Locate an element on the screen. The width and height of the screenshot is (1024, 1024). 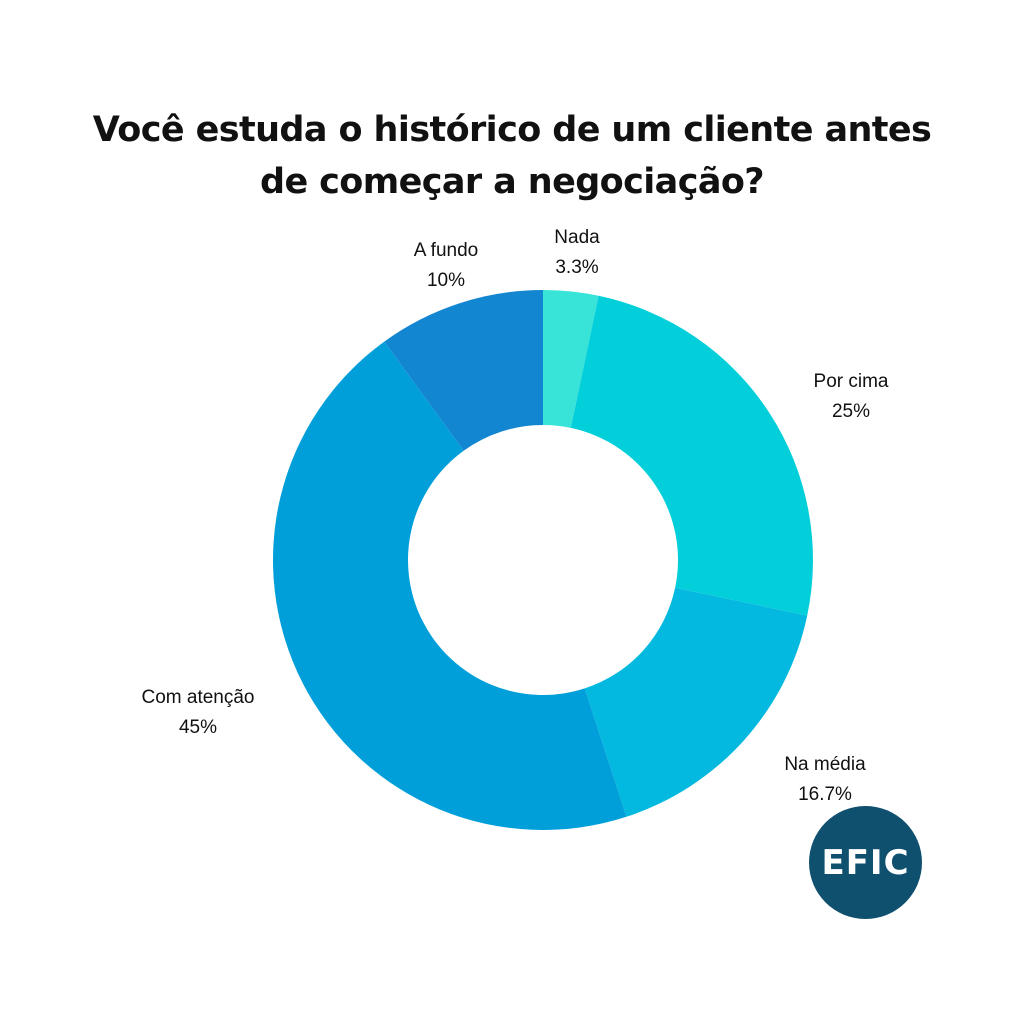
slice-value-com-atencao: 45% is located at coordinates (198, 727).